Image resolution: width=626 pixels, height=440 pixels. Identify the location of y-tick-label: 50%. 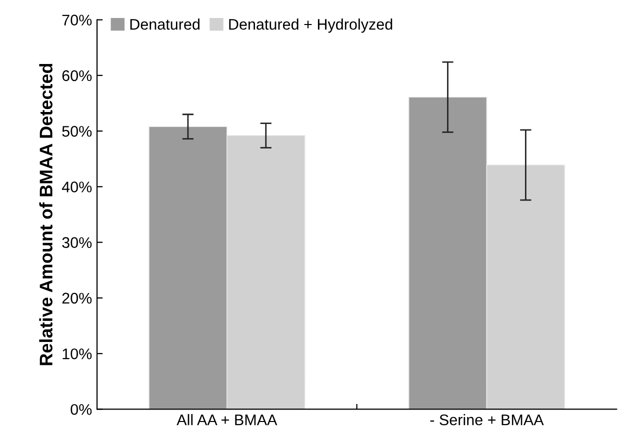
(77, 131).